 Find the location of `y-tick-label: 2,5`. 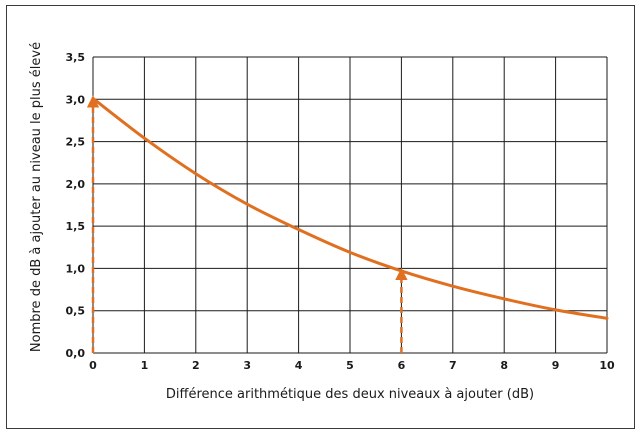

y-tick-label: 2,5 is located at coordinates (76, 142).